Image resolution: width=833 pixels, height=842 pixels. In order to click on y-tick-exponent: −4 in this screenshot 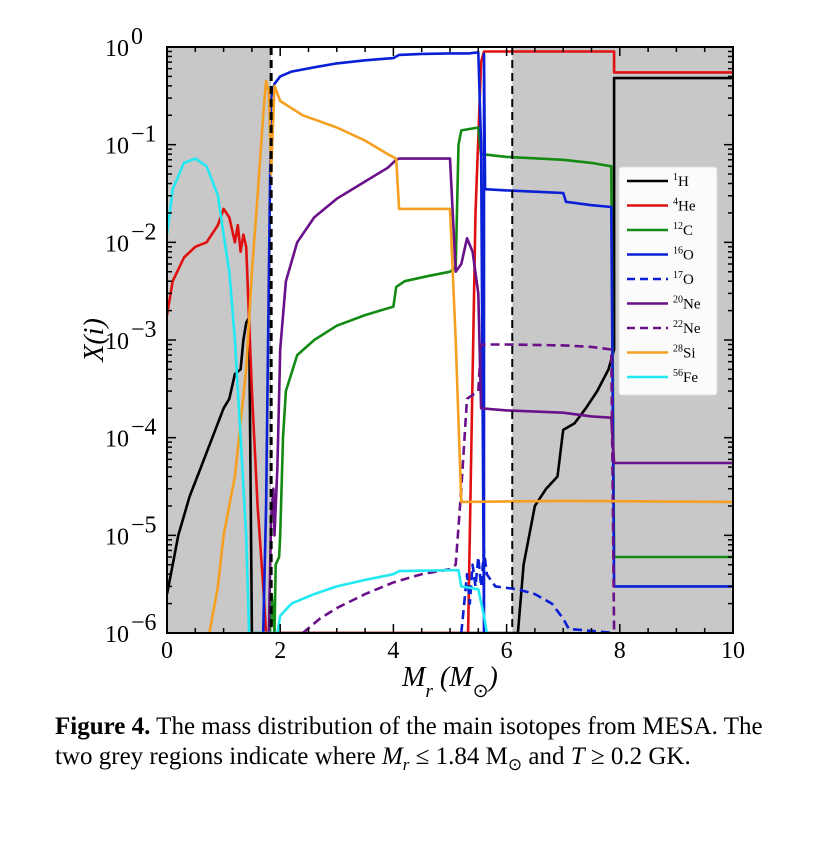, I will do `click(144, 428)`.